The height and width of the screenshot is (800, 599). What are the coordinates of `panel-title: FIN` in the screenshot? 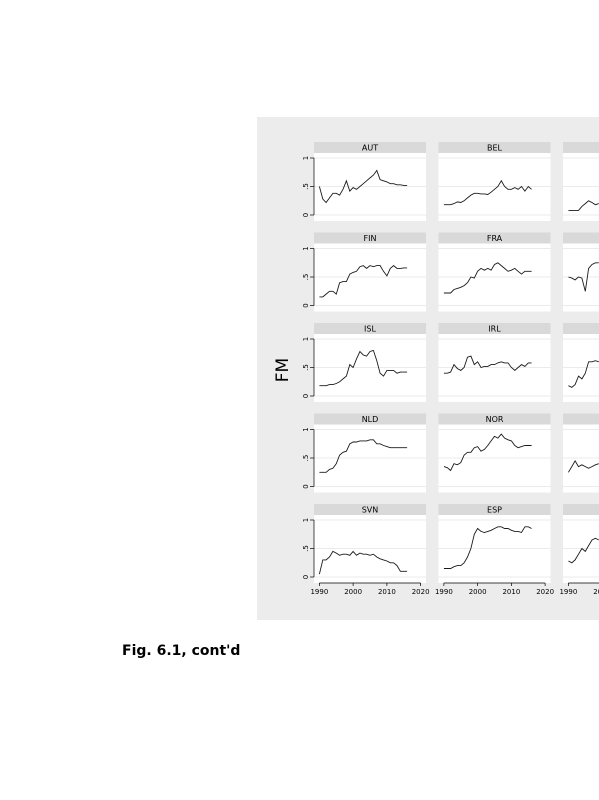 It's located at (370, 238).